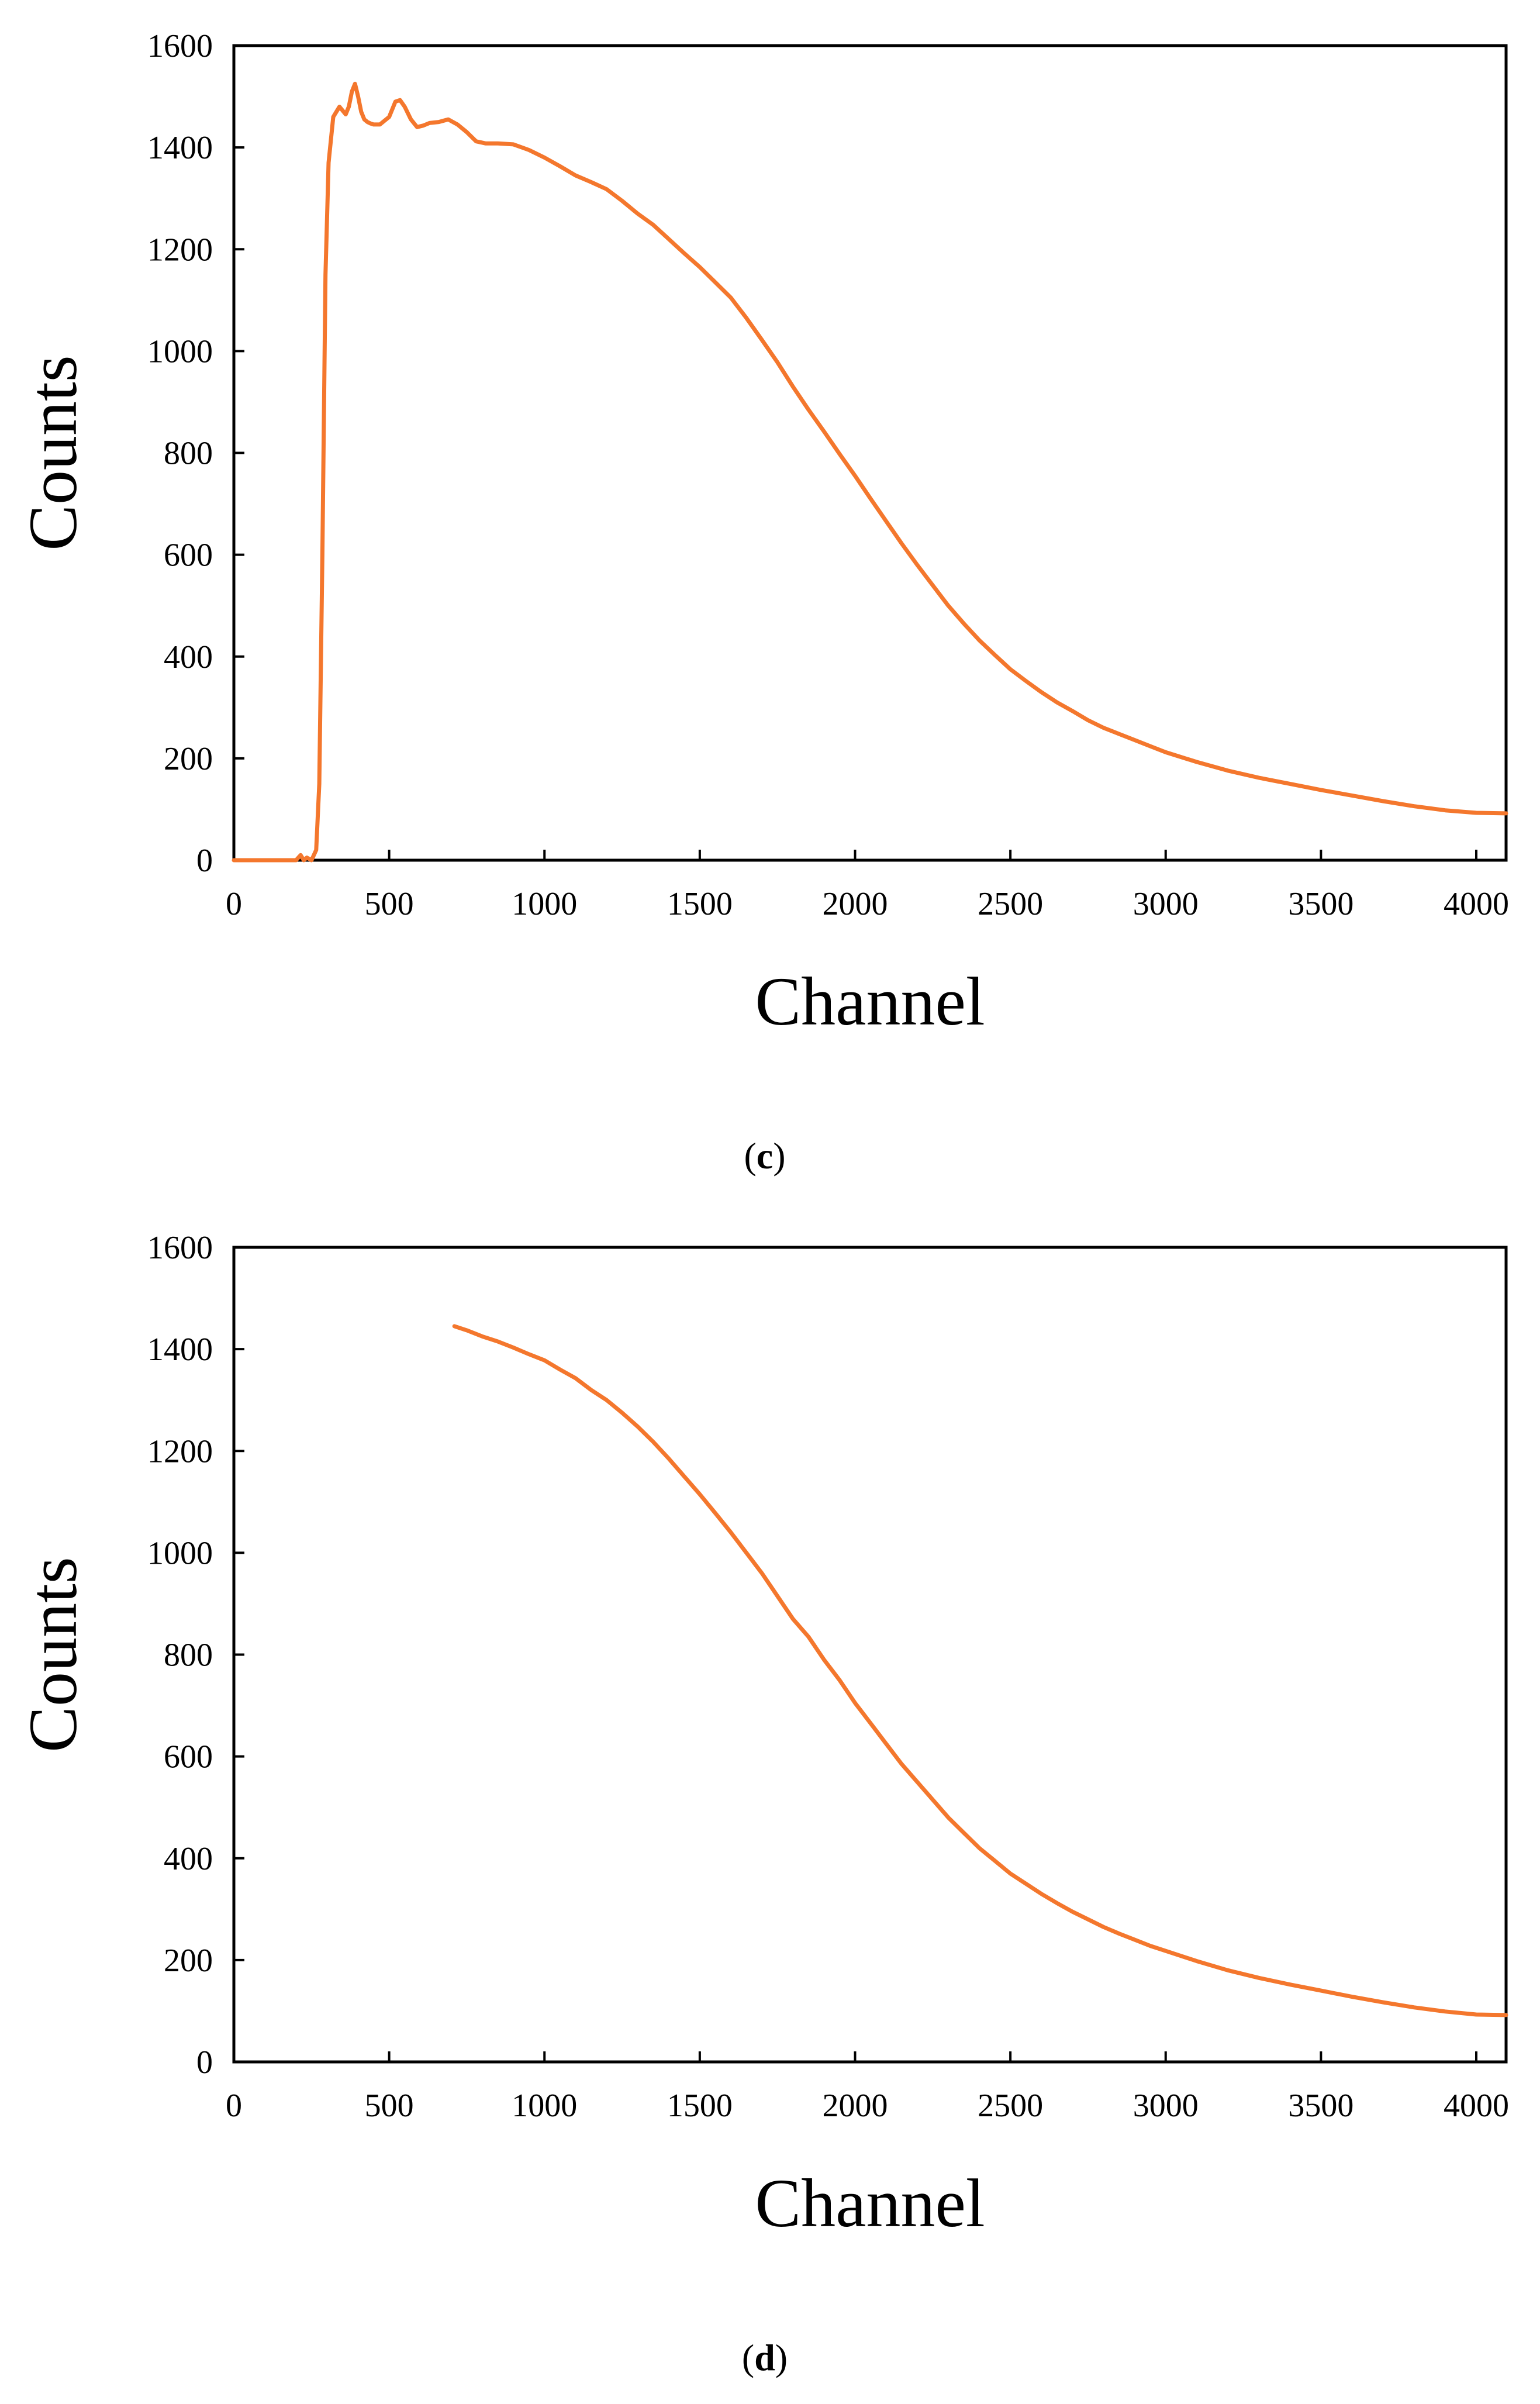  I want to click on panel-label: (c), so click(765, 1156).